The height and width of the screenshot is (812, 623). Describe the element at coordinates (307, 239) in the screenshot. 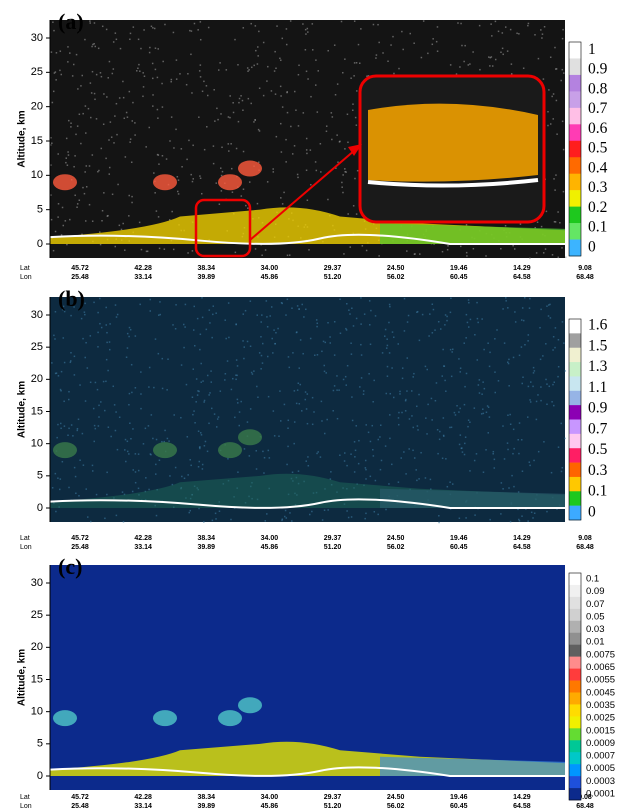

I see `surface` at that location.